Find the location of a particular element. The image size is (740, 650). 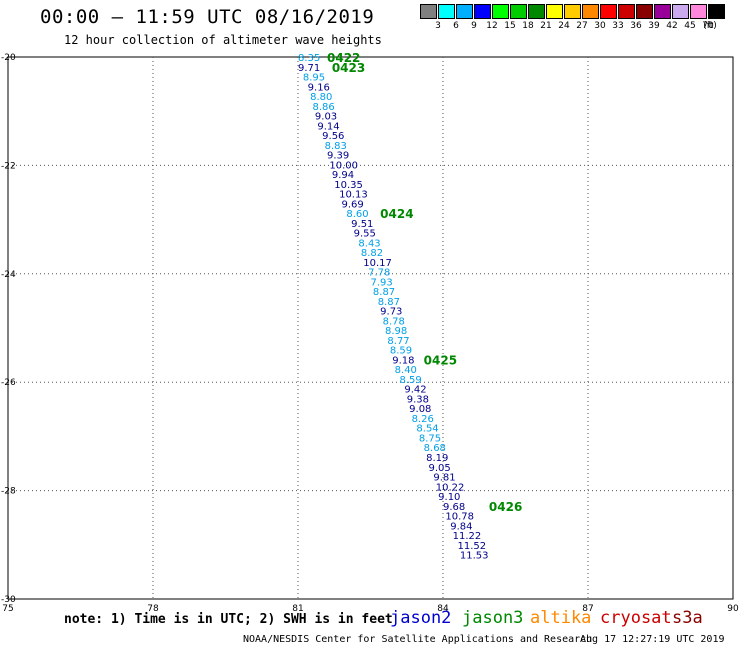

wave-height-label: 8.98 is located at coordinates (396, 331).